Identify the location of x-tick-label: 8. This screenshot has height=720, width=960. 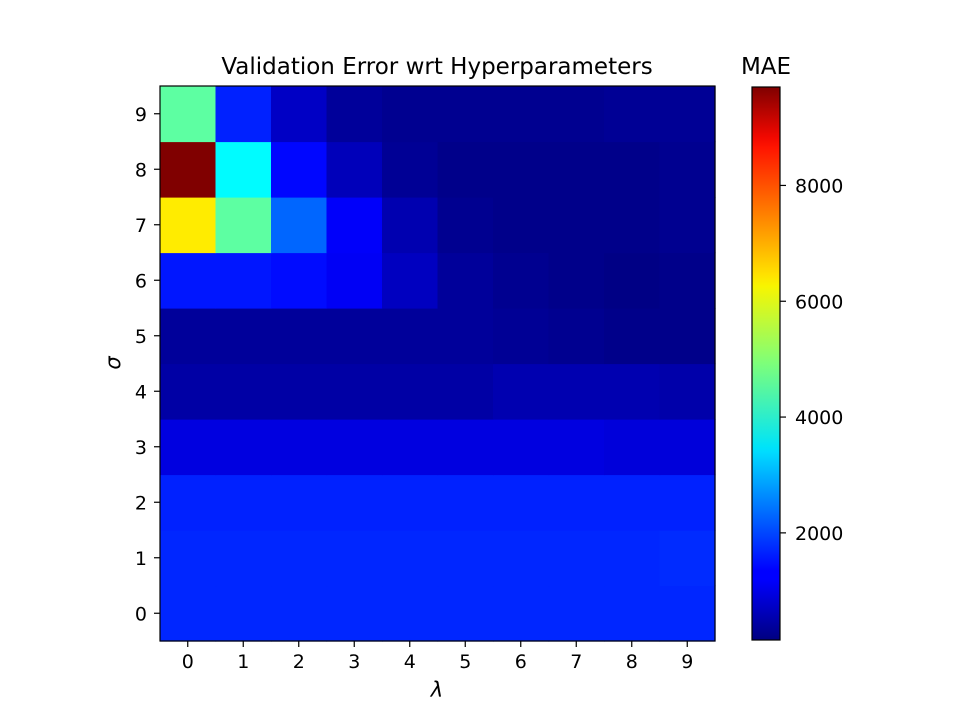
(632, 662).